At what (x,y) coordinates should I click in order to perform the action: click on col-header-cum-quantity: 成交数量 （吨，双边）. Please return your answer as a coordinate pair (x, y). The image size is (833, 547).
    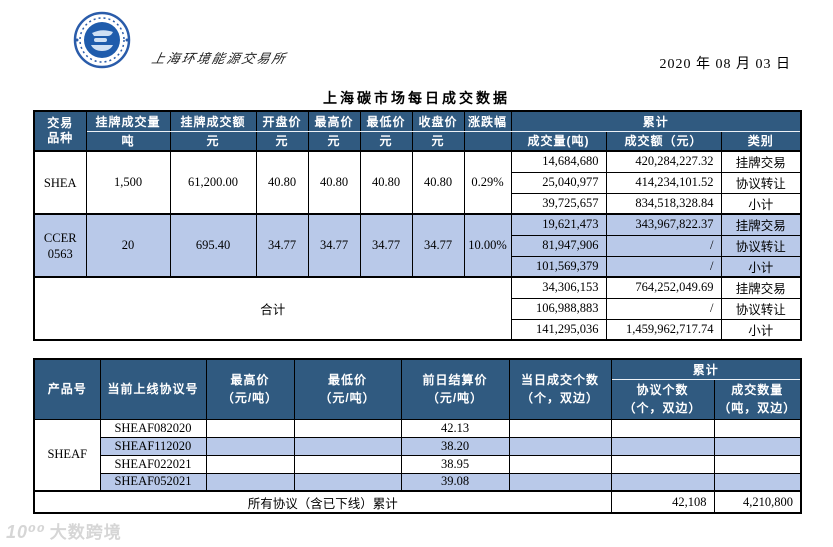
    Looking at the image, I should click on (757, 399).